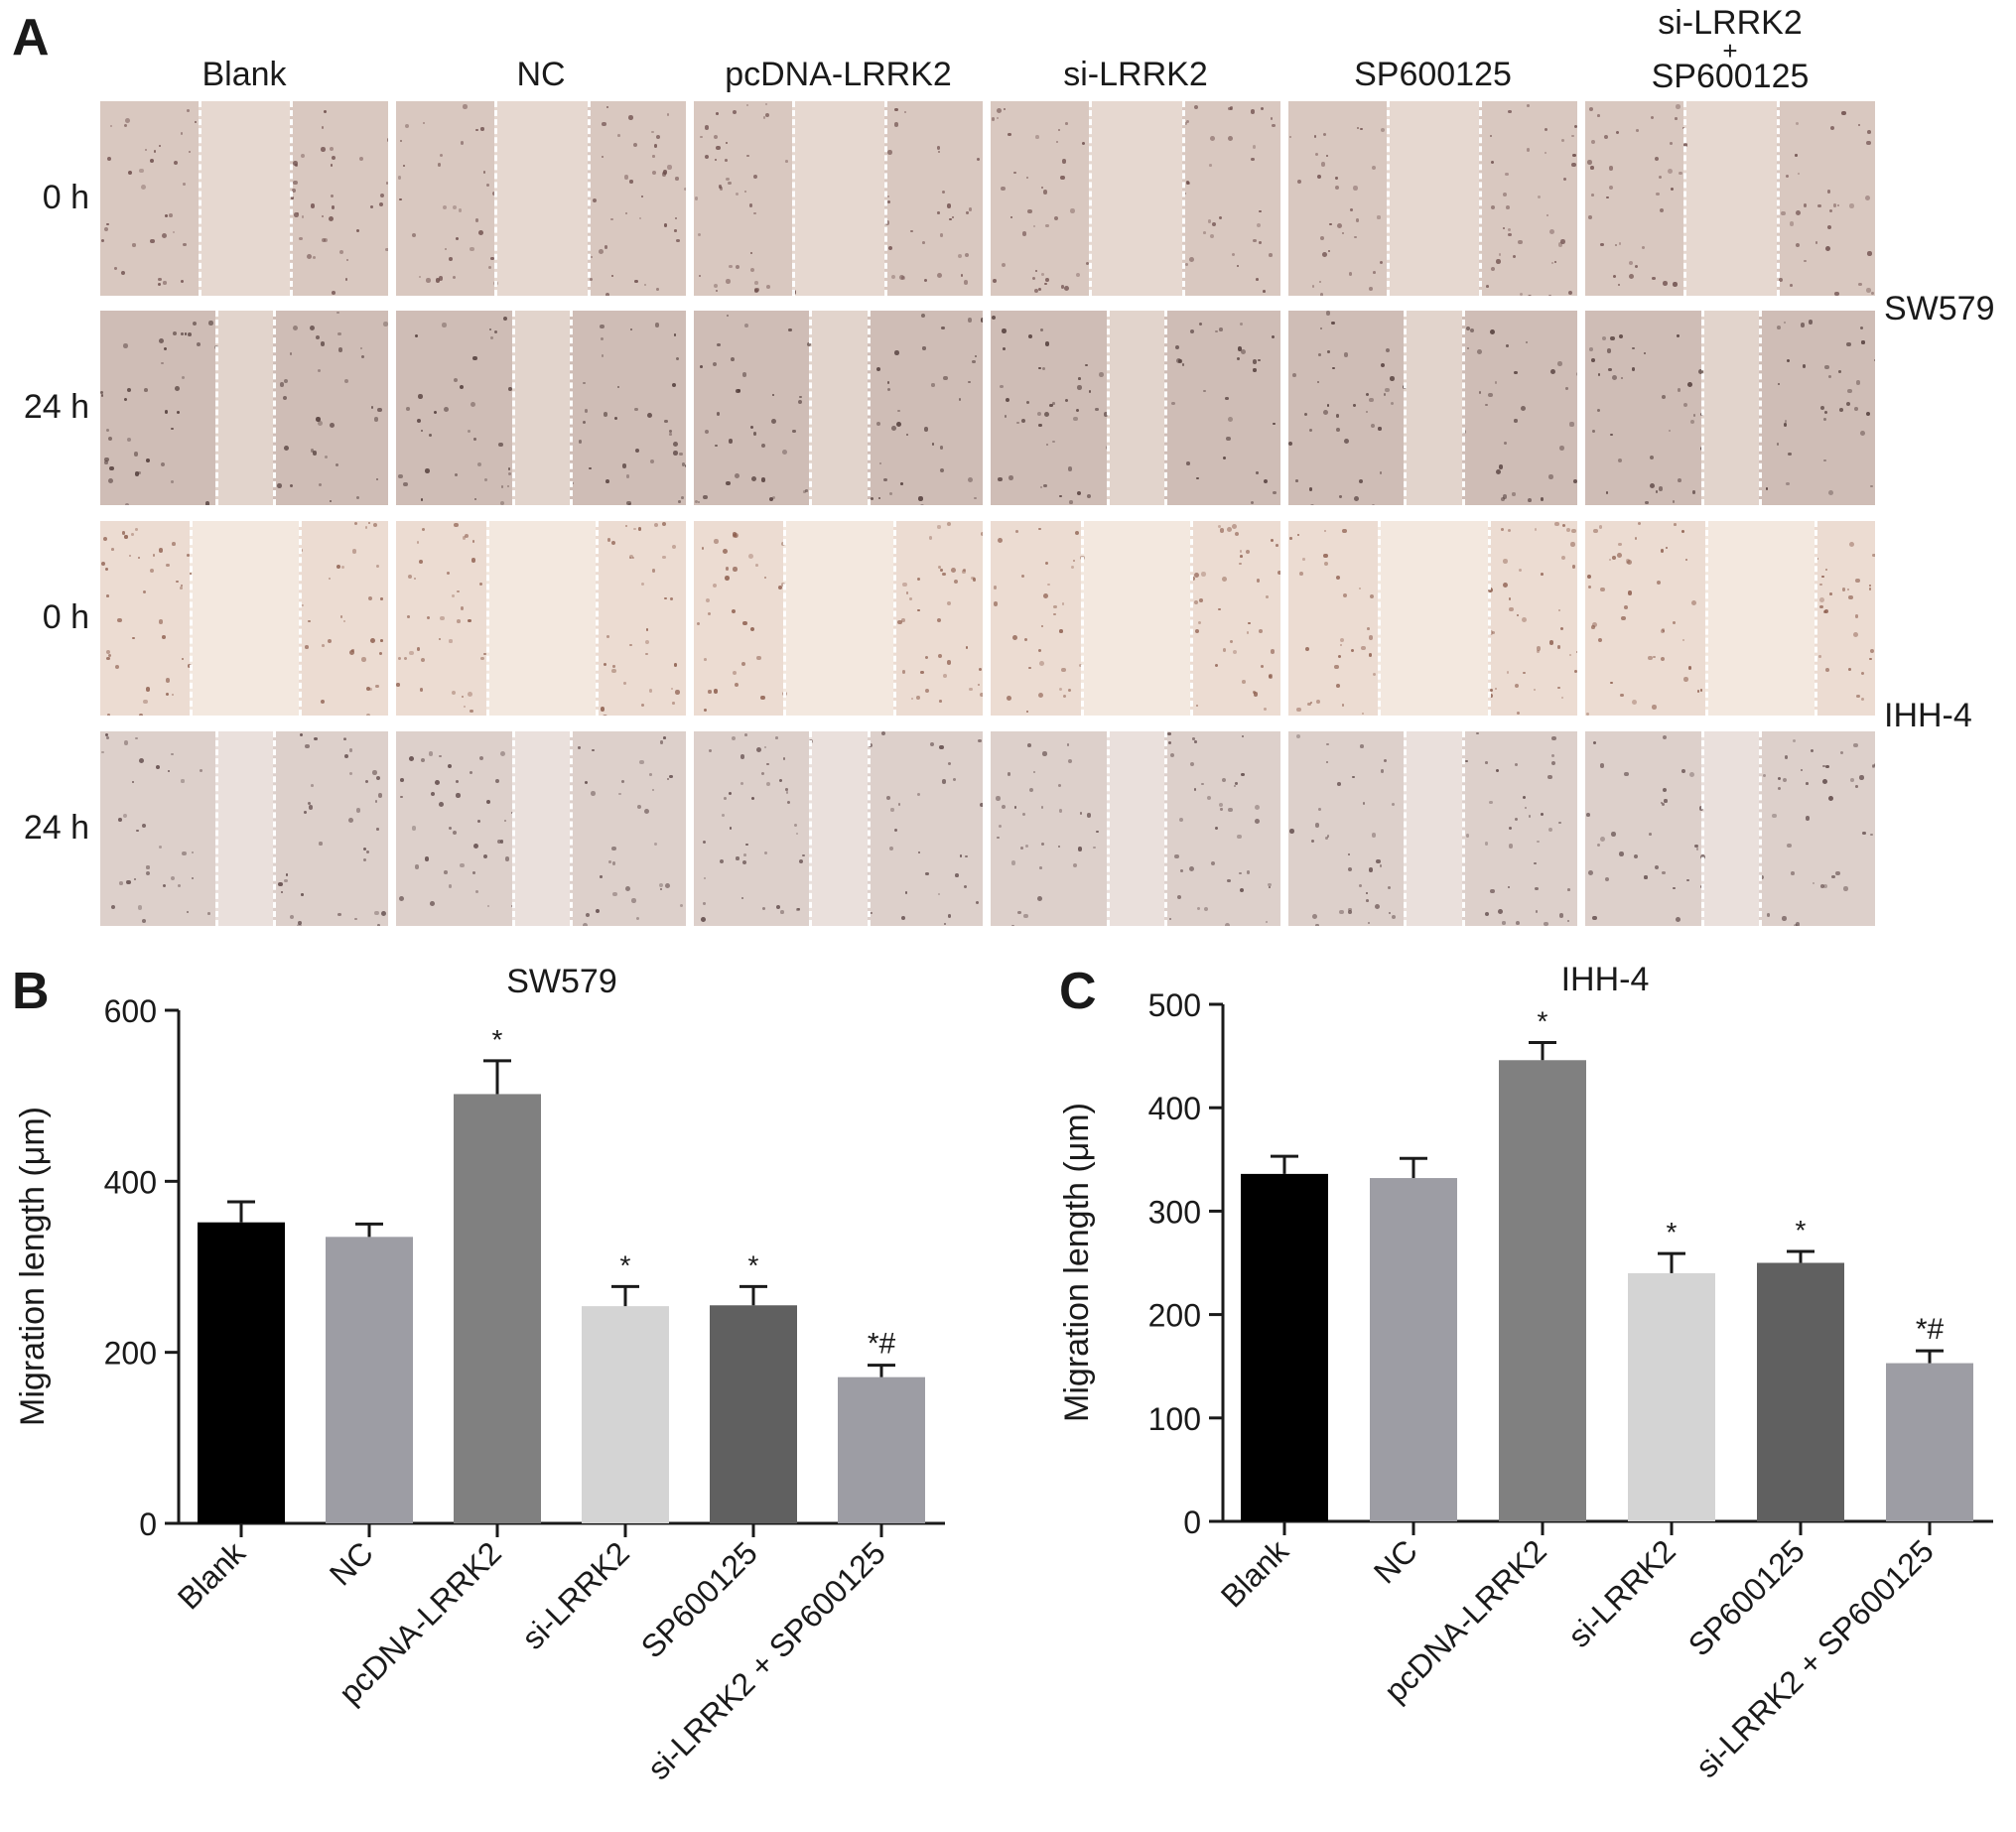  I want to click on bar, so click(625, 1414).